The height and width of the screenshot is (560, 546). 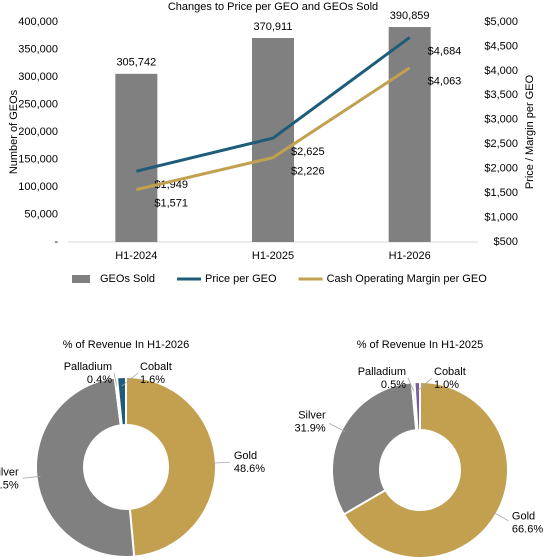 I want to click on y2-tick-label: $4,000, so click(x=501, y=71).